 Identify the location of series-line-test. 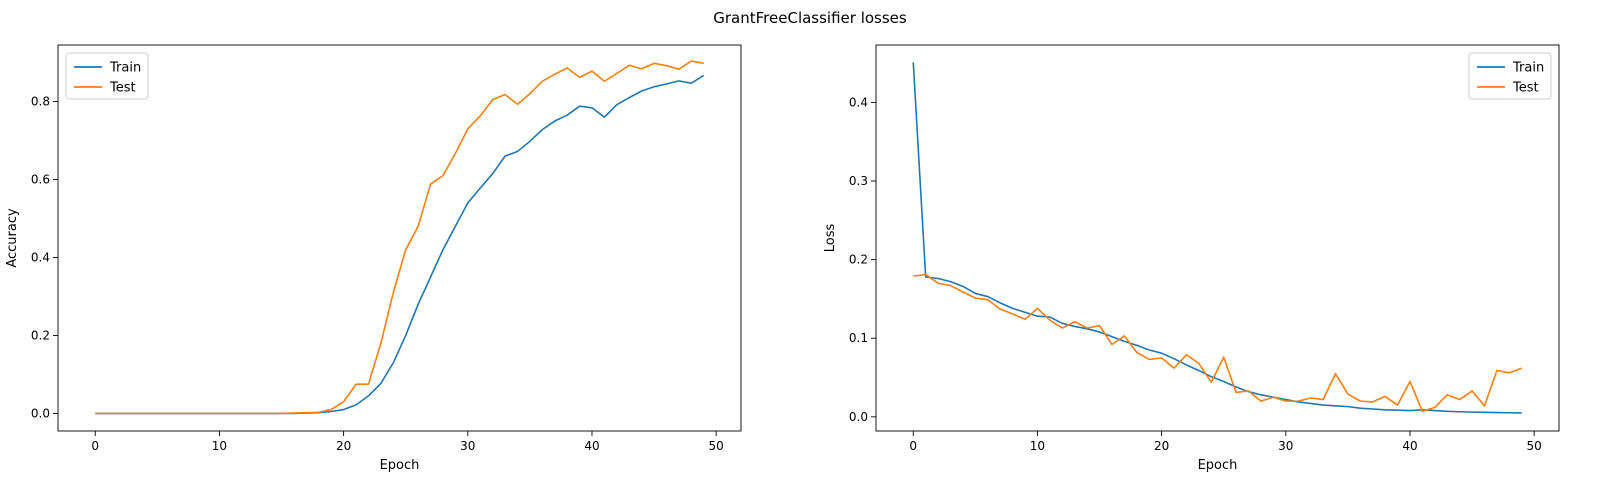
(1218, 343).